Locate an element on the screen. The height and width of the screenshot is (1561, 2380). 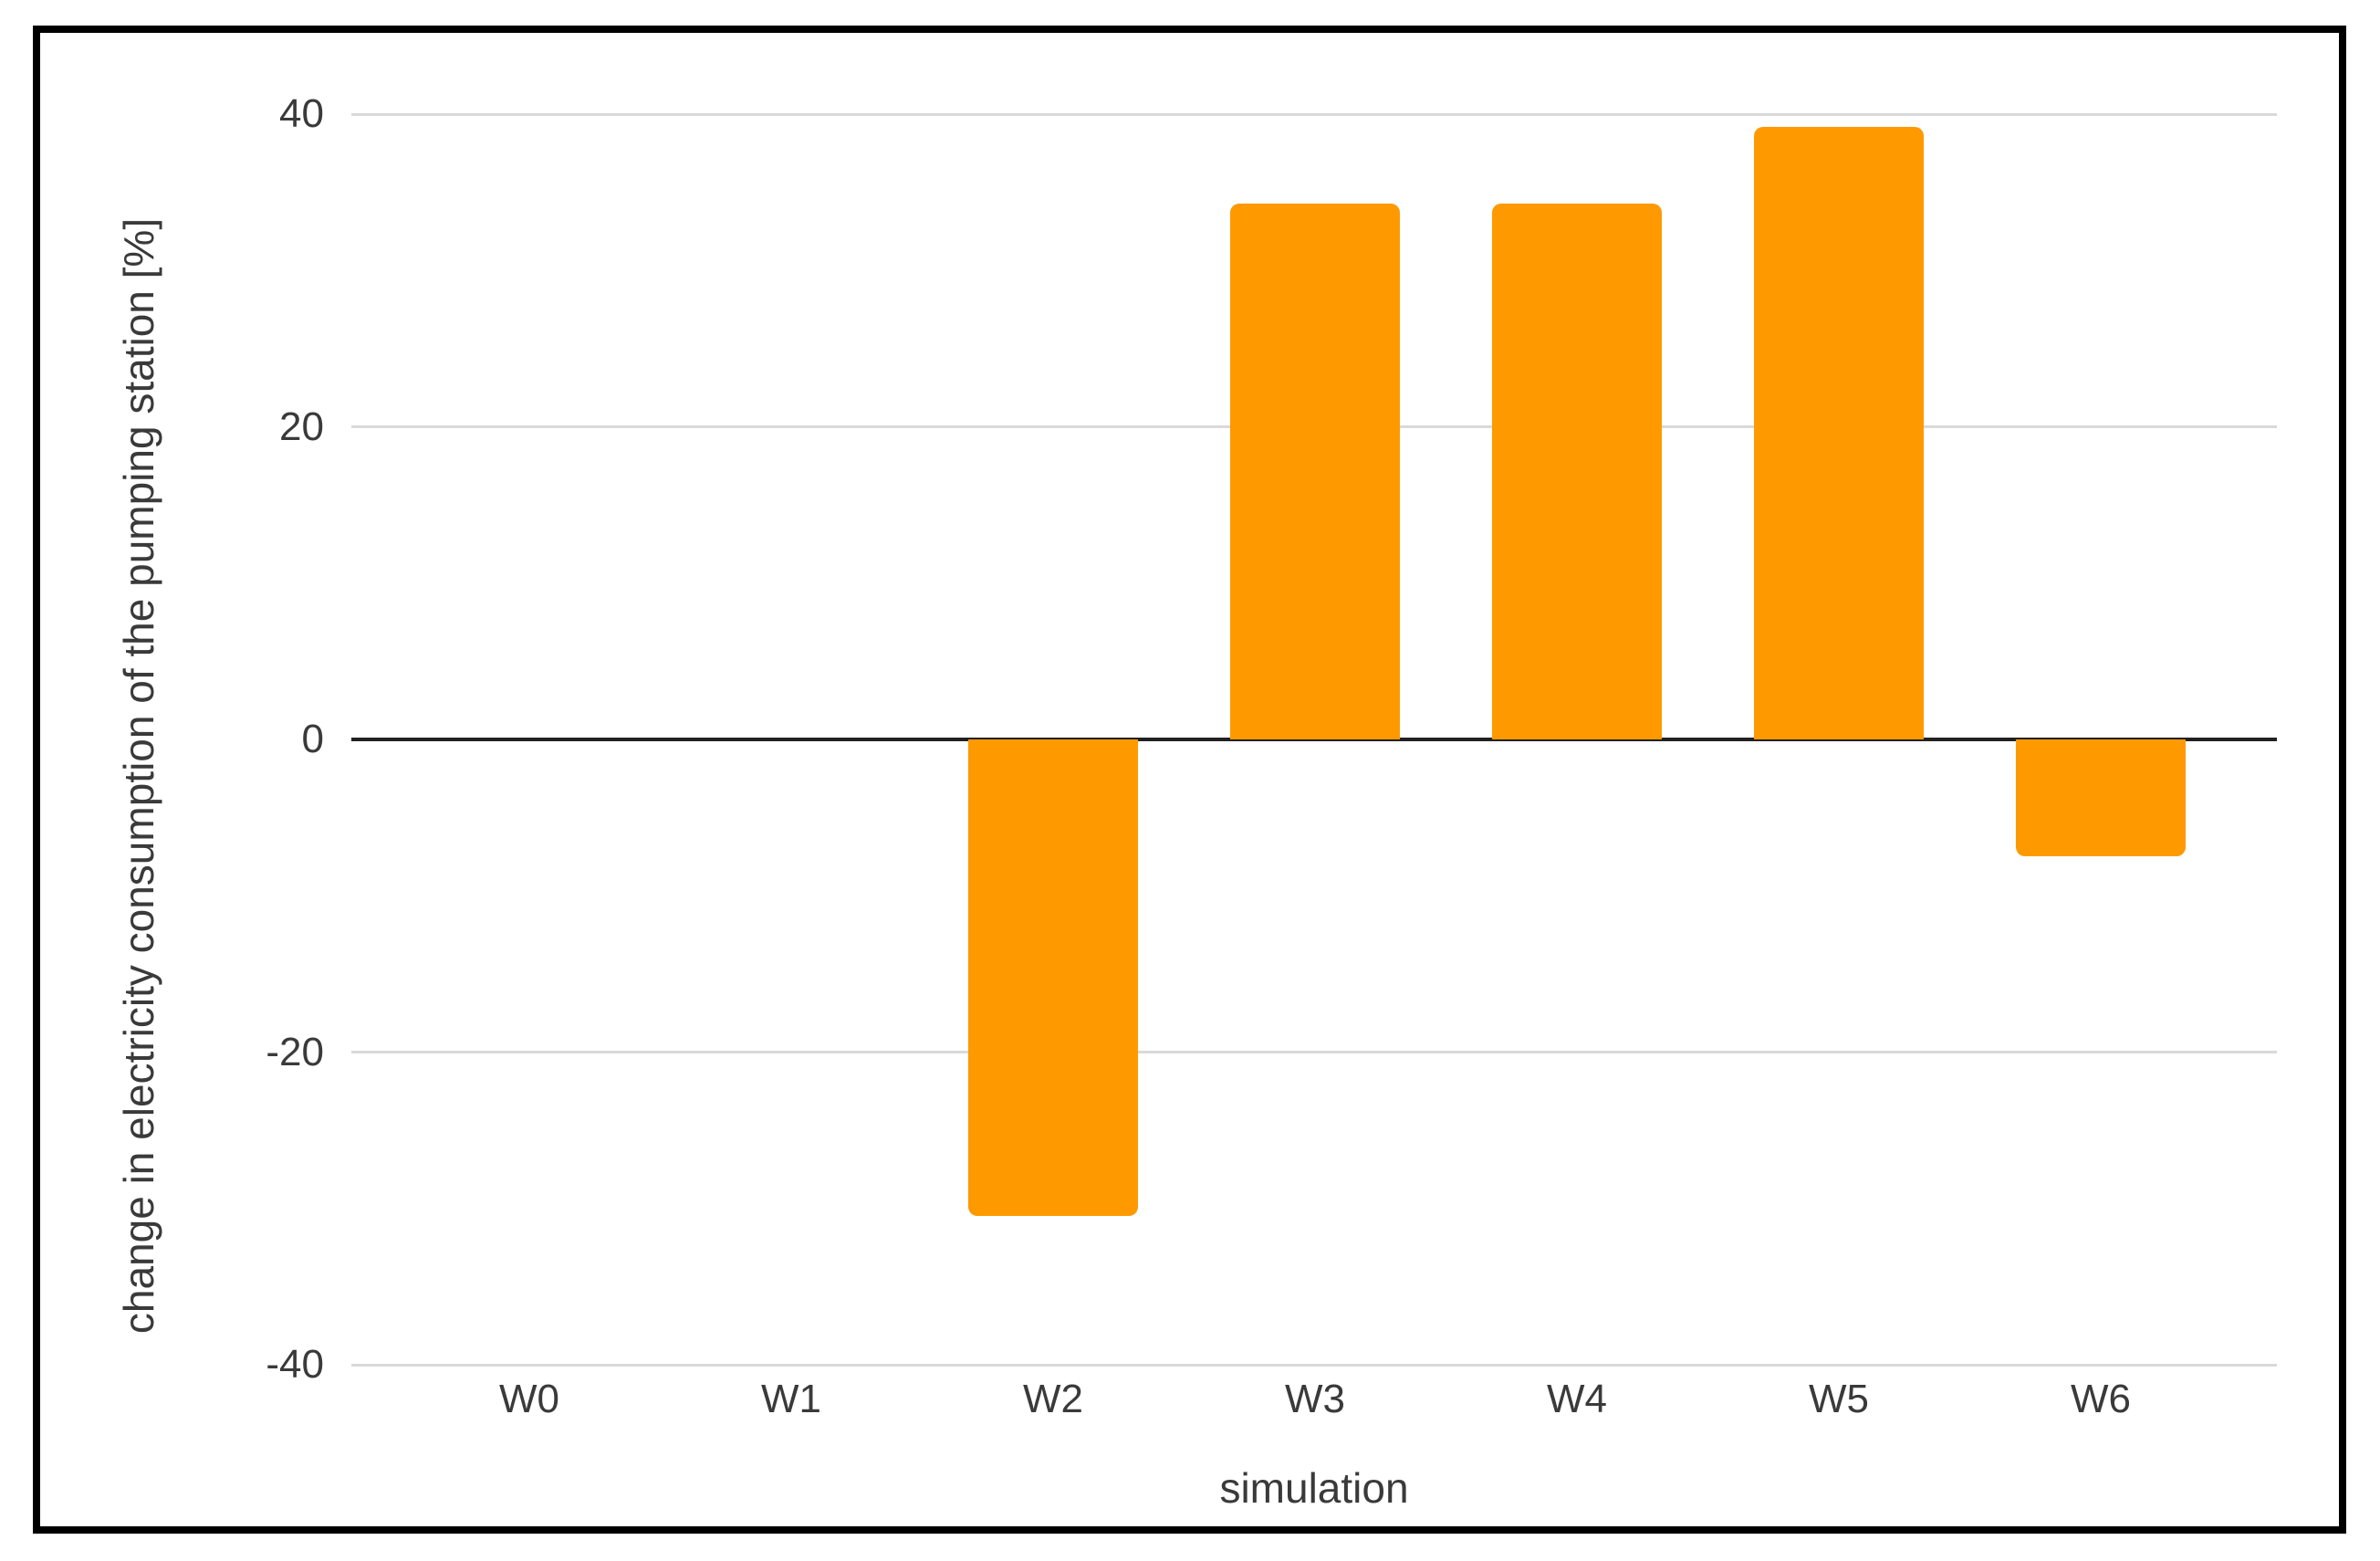
zero-axis-line is located at coordinates (1314, 739).